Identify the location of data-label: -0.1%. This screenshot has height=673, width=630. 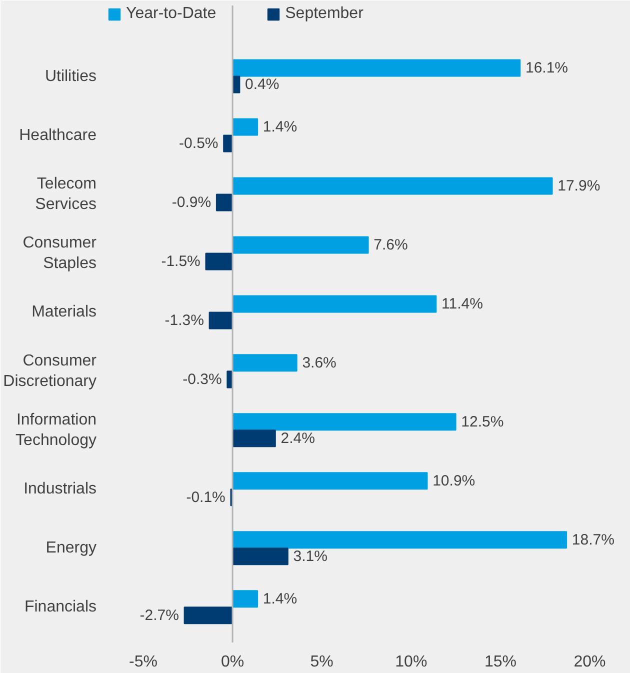
(206, 497).